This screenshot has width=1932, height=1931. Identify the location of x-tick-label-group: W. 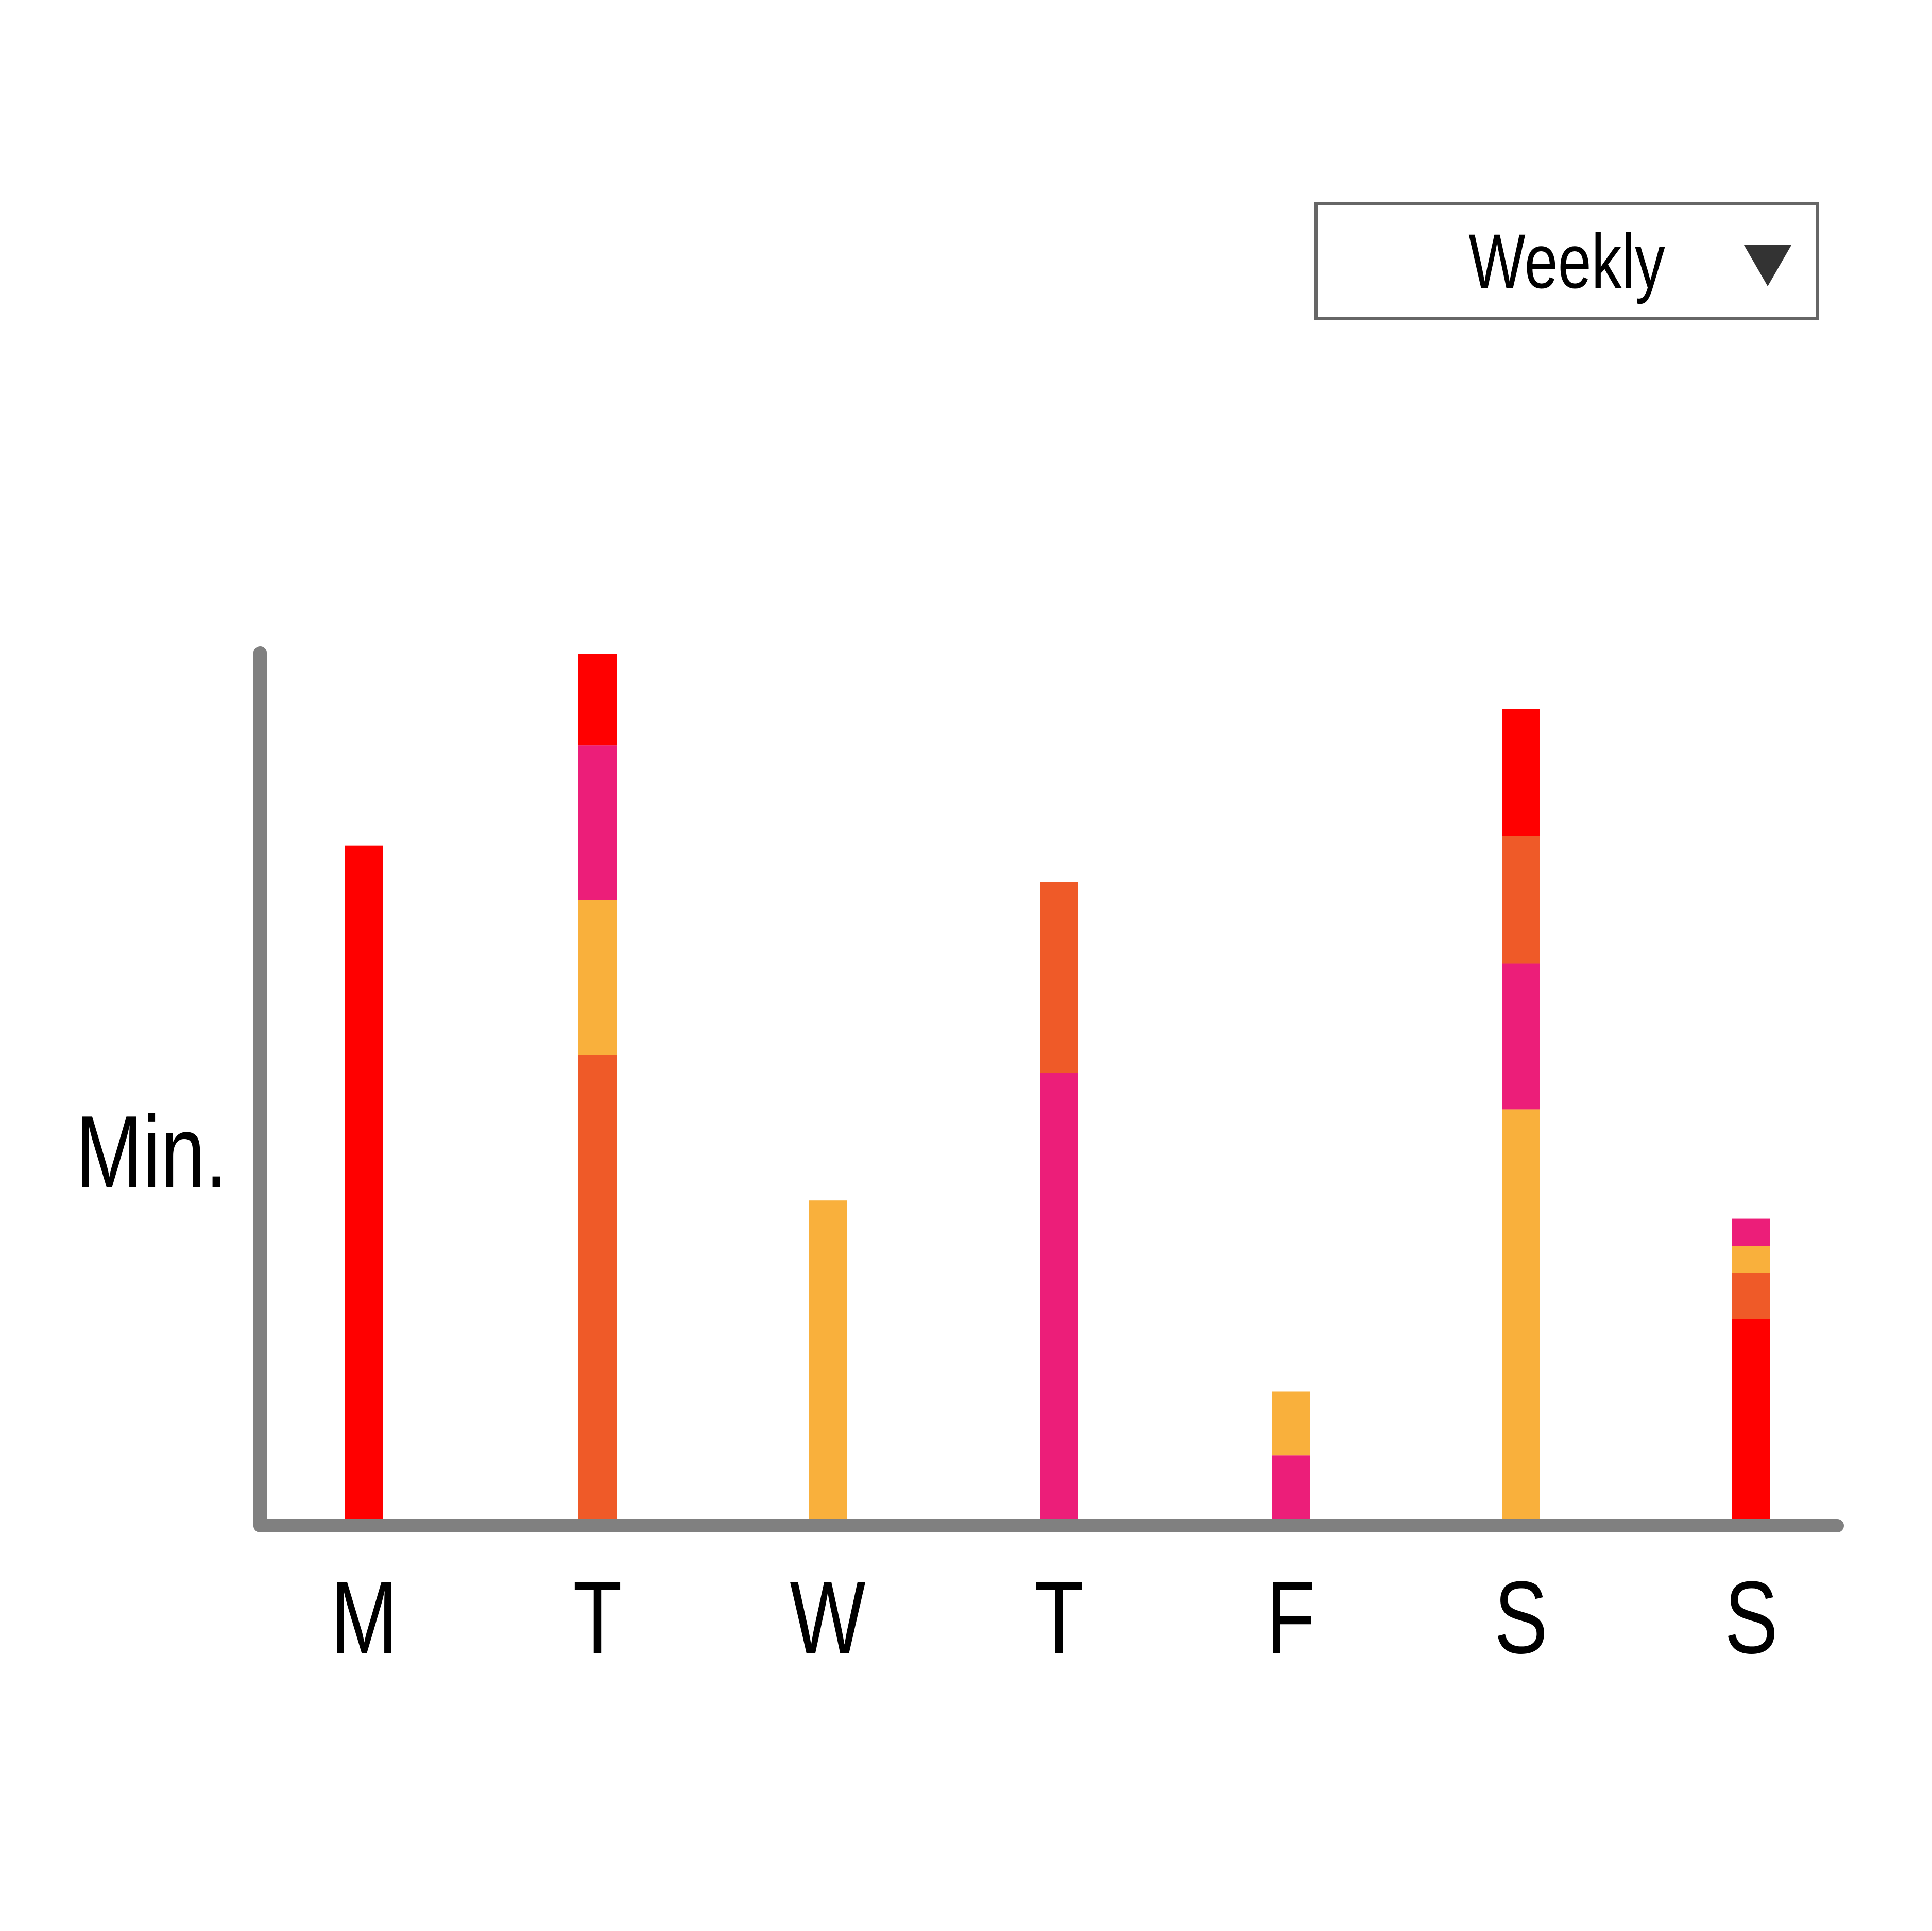
(827, 1617).